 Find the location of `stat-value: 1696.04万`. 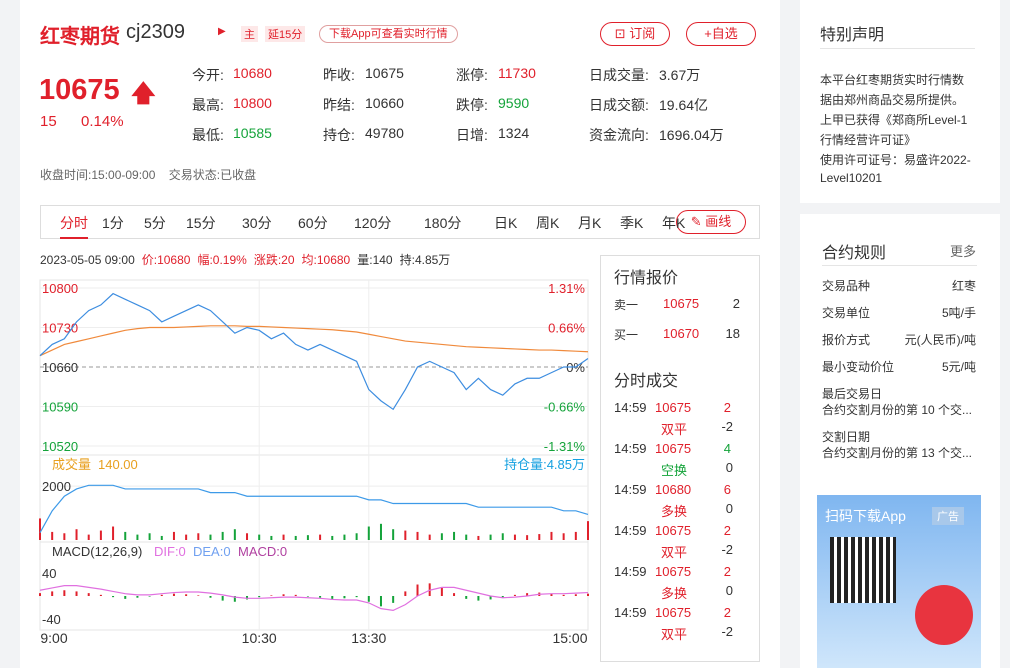

stat-value: 1696.04万 is located at coordinates (691, 135).